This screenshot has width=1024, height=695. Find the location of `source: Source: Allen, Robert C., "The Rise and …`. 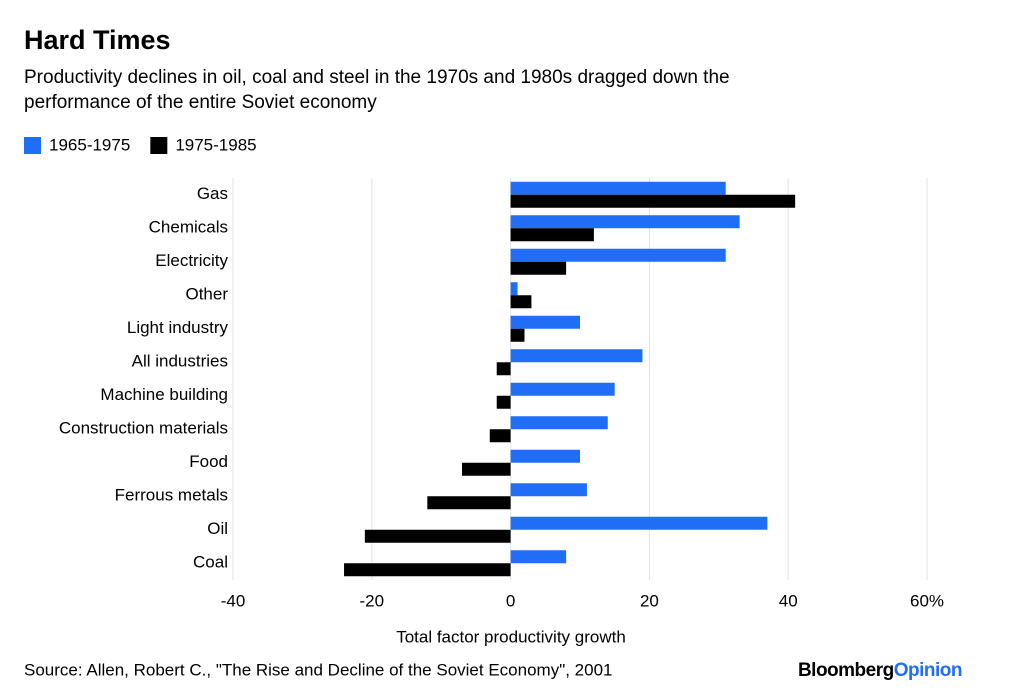

source: Source: Allen, Robert C., "The Rise and … is located at coordinates (318, 669).